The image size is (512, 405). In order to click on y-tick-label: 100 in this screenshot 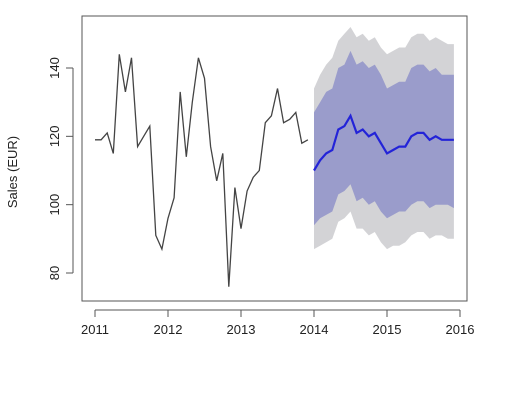, I will do `click(54, 205)`.